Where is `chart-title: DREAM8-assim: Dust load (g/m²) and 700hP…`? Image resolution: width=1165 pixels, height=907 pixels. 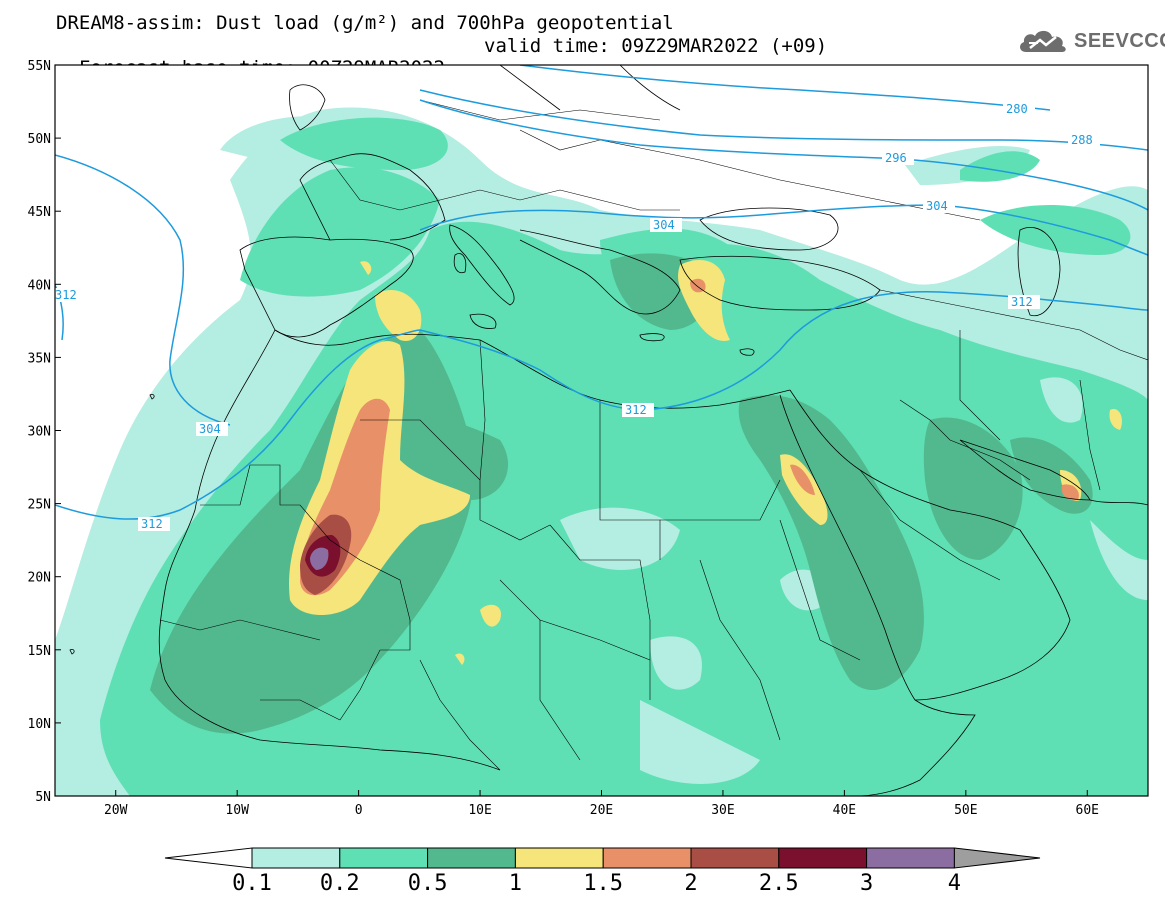 chart-title: DREAM8-assim: Dust load (g/m²) and 700hP… is located at coordinates (365, 23).